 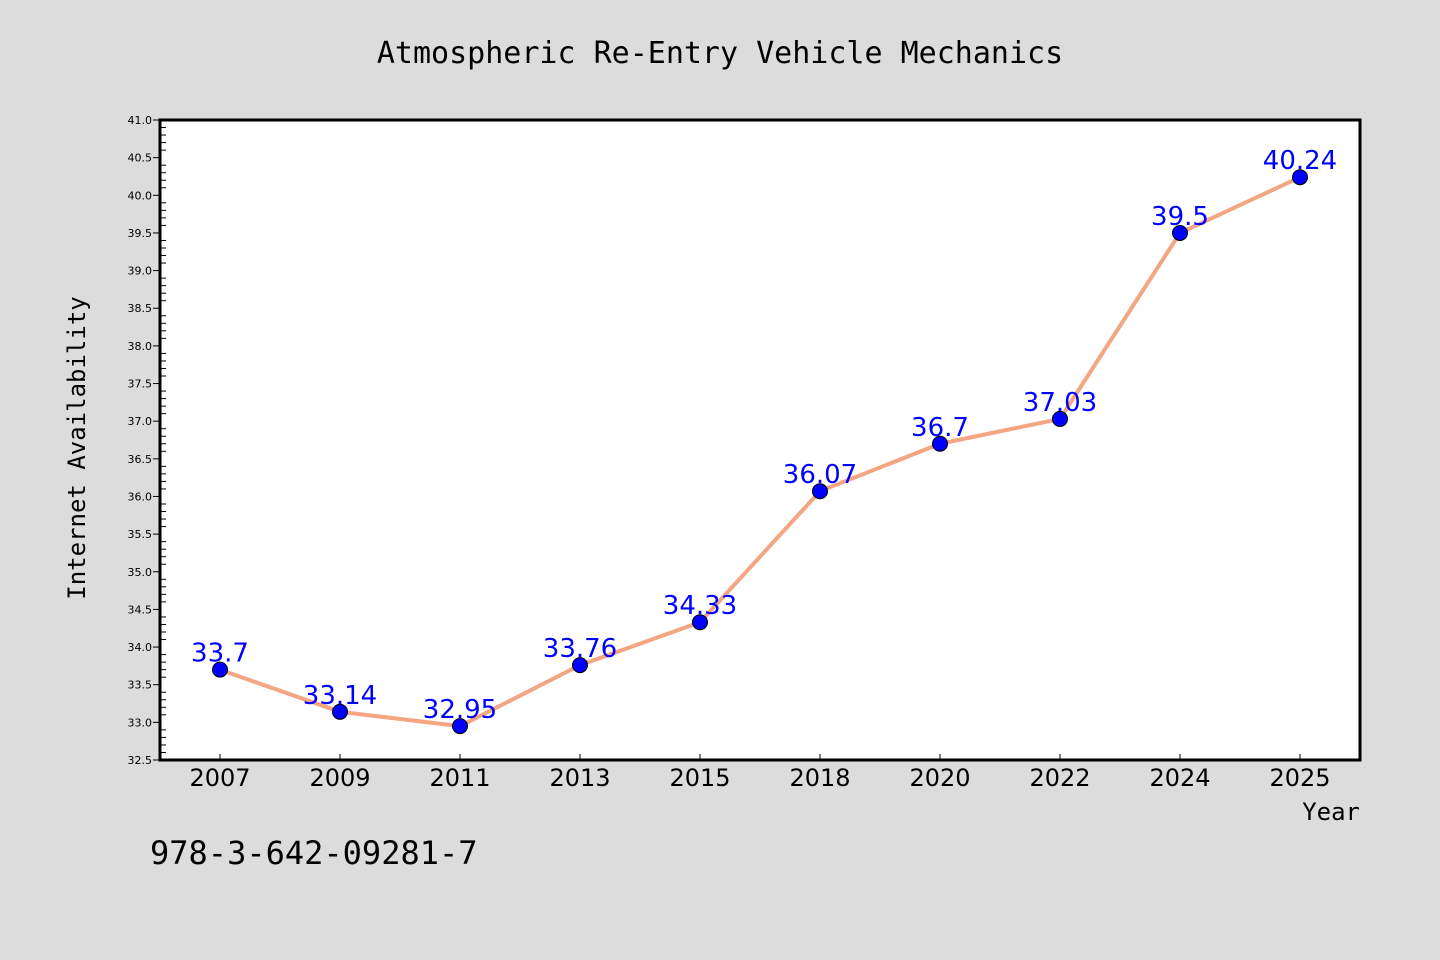 What do you see at coordinates (760, 773) in the screenshot?
I see `x-axis: 2007 2009 2011 2013 2015 2018 2020 2022 2024 2025` at bounding box center [760, 773].